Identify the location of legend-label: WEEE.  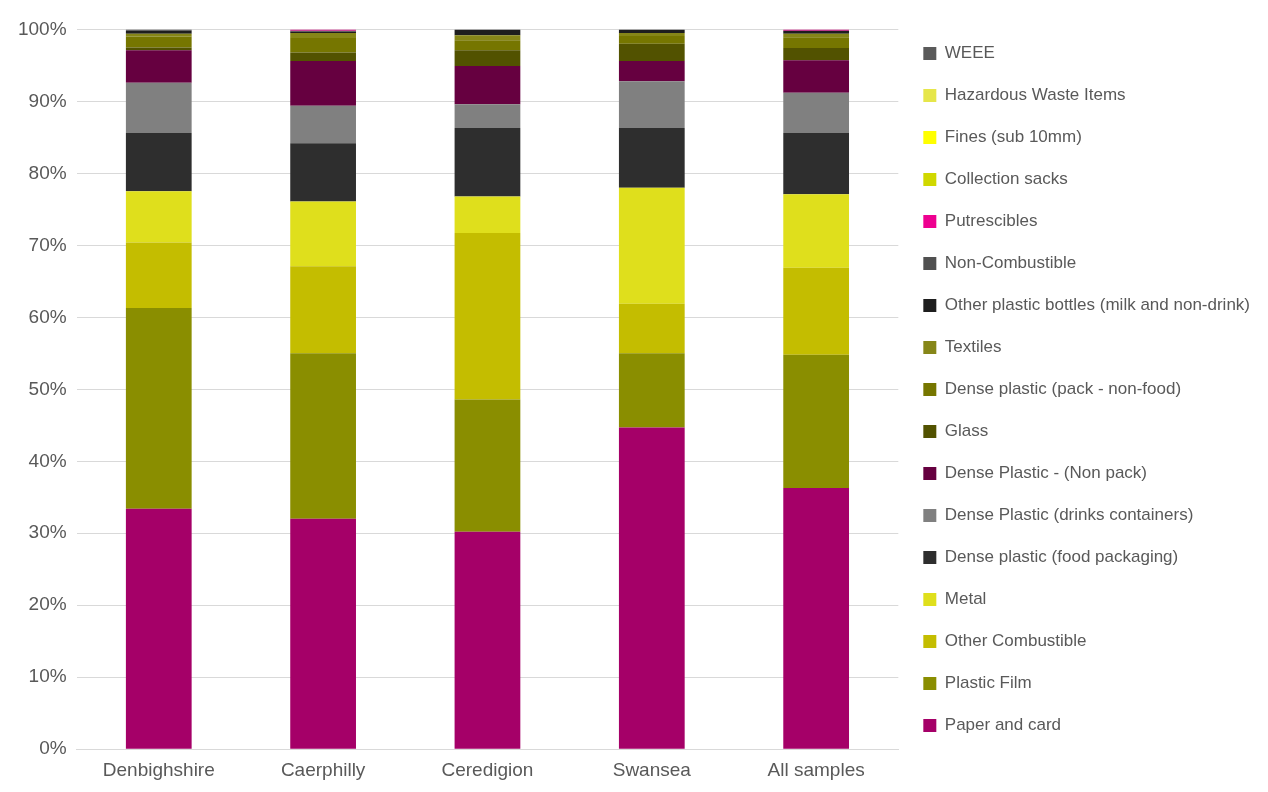
(969, 53).